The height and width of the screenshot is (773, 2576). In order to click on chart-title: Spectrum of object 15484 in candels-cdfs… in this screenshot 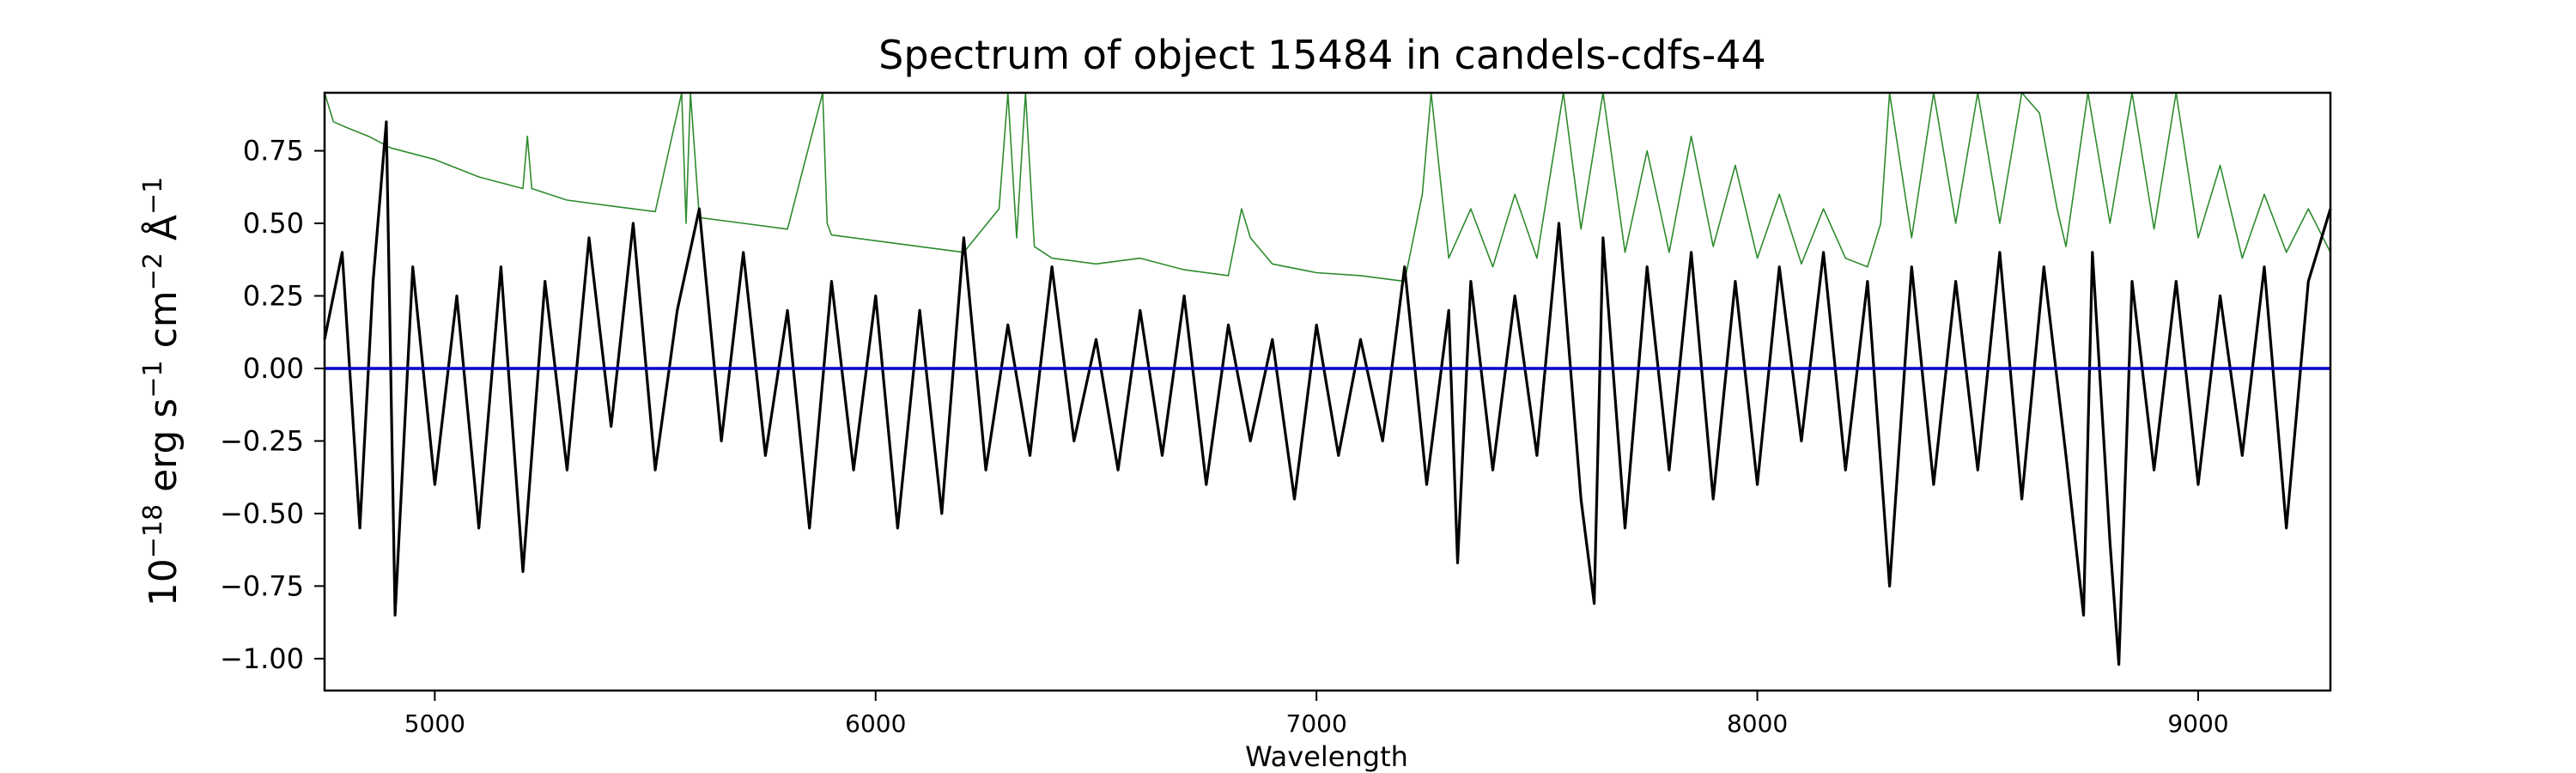, I will do `click(1322, 55)`.